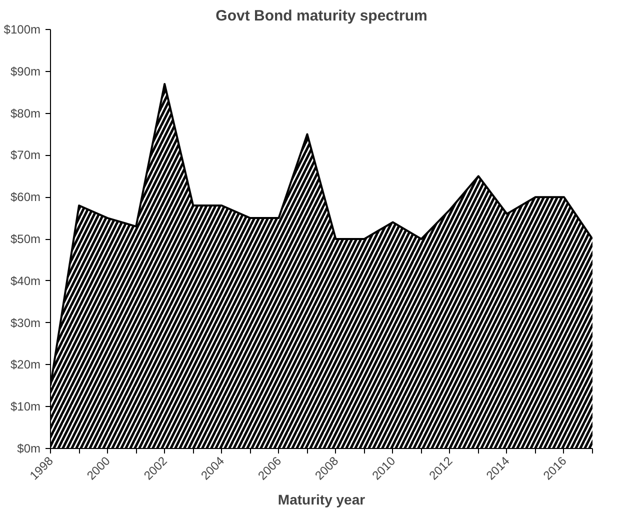 The width and height of the screenshot is (621, 531). Describe the element at coordinates (322, 500) in the screenshot. I see `x-axis-title: Maturity year` at that location.